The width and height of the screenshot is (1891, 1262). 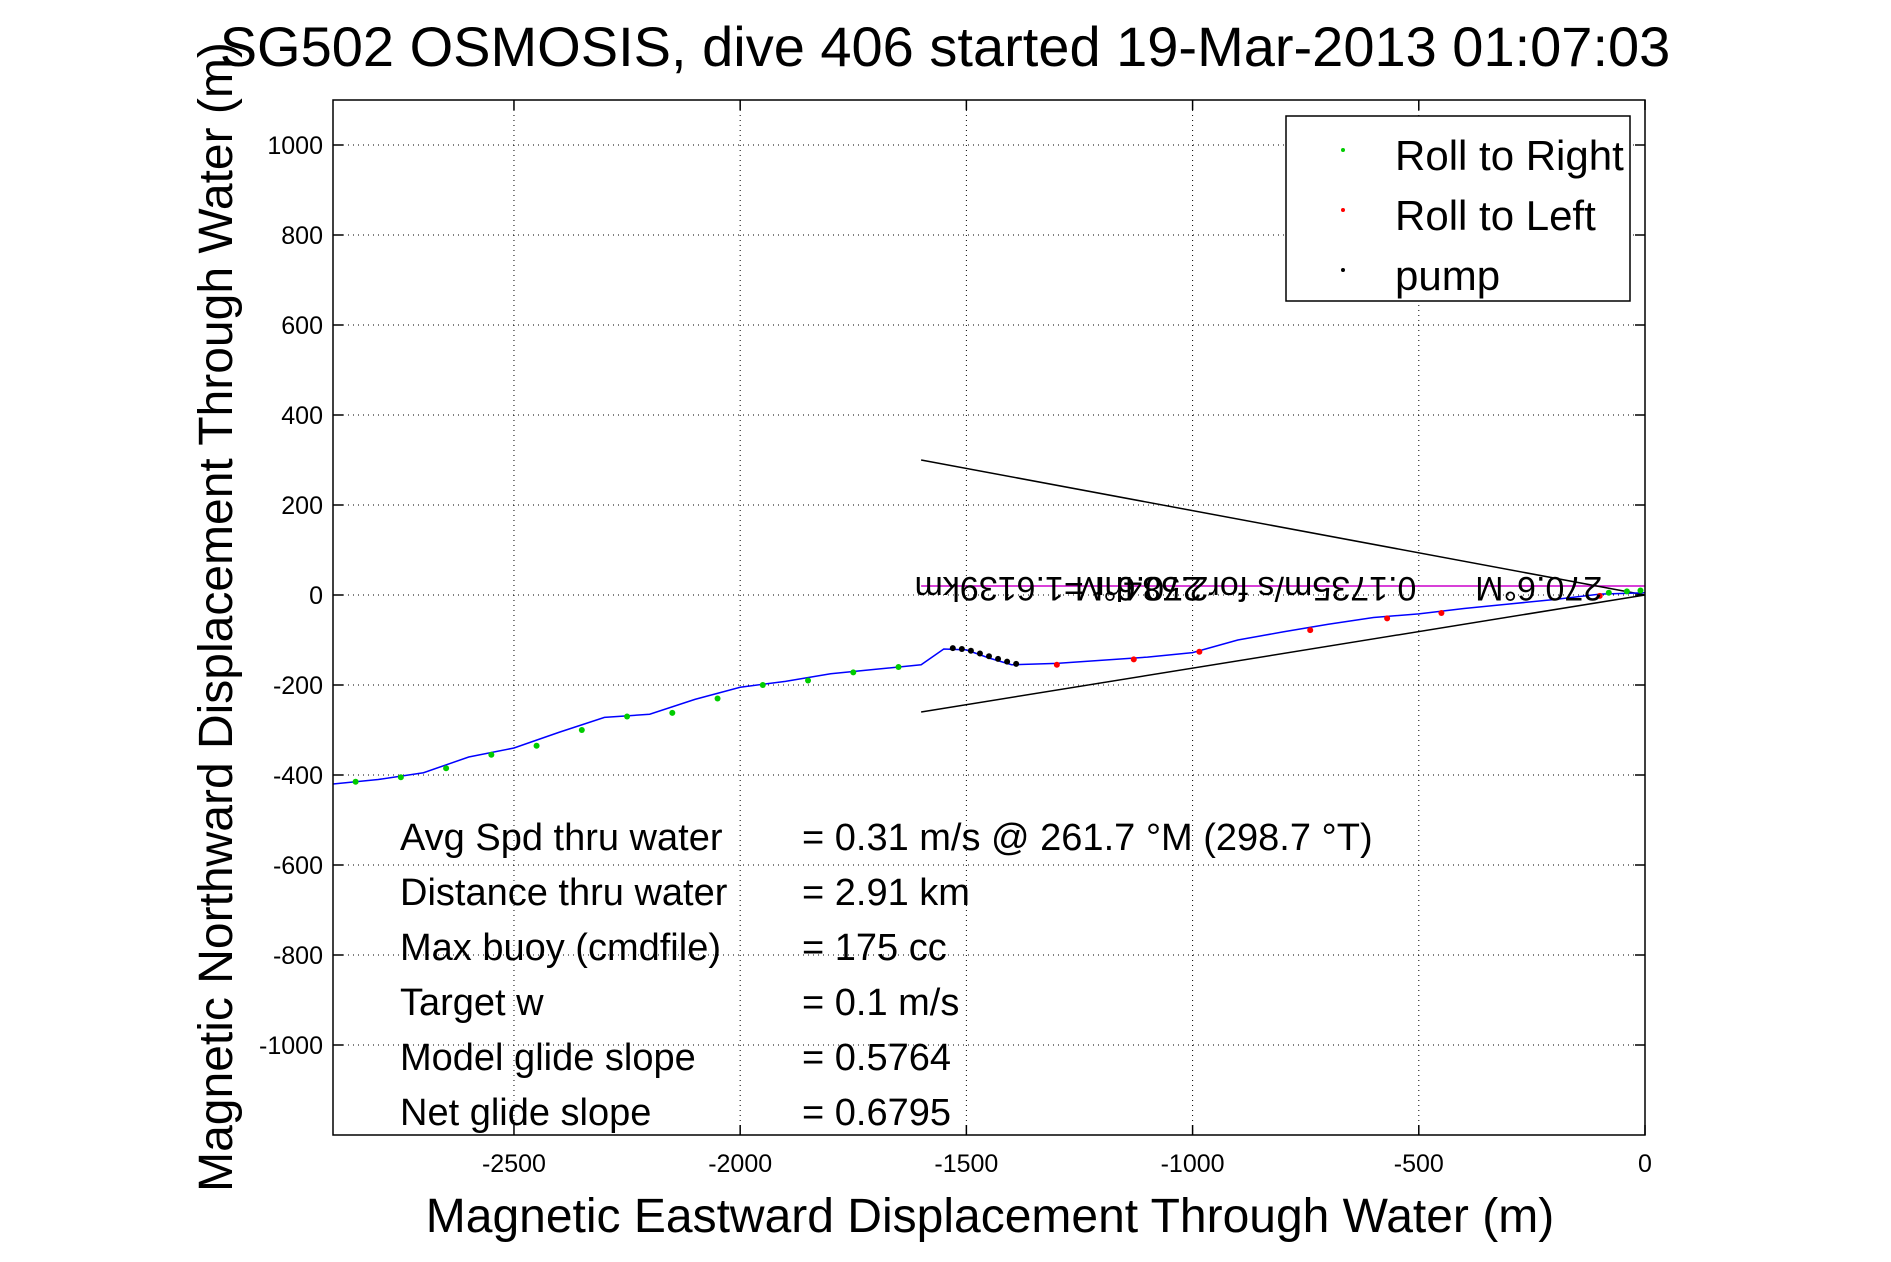 I want to click on y-tick-label: 400, so click(x=302, y=416).